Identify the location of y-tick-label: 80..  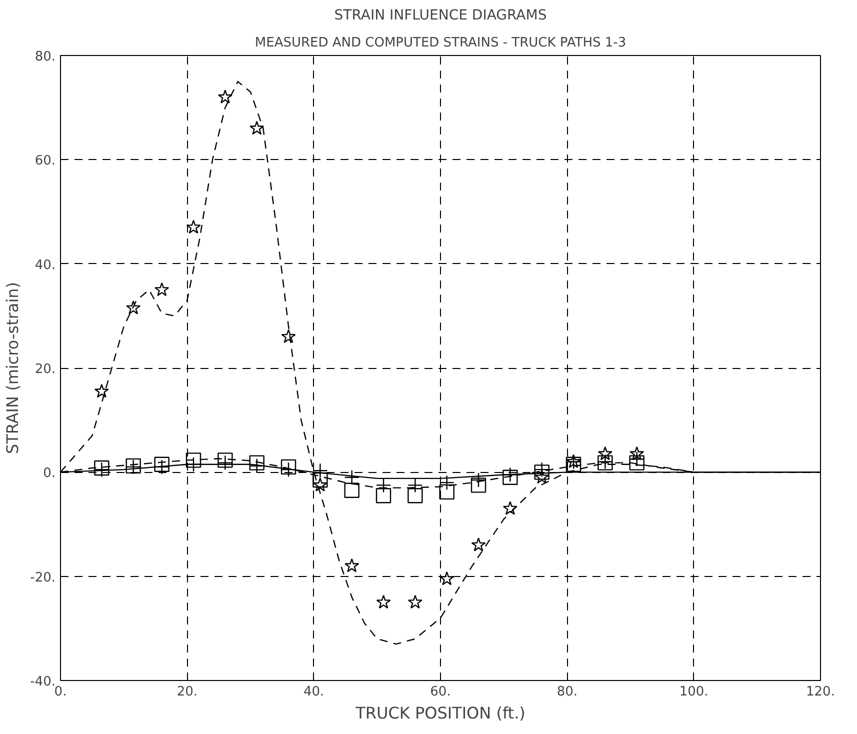
(45, 57).